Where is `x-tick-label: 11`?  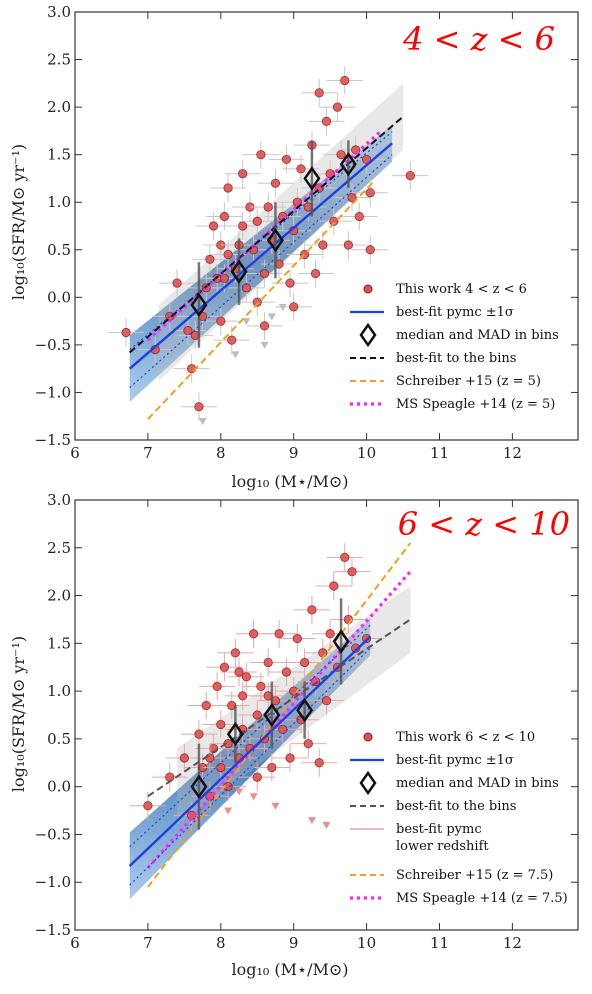 x-tick-label: 11 is located at coordinates (439, 943).